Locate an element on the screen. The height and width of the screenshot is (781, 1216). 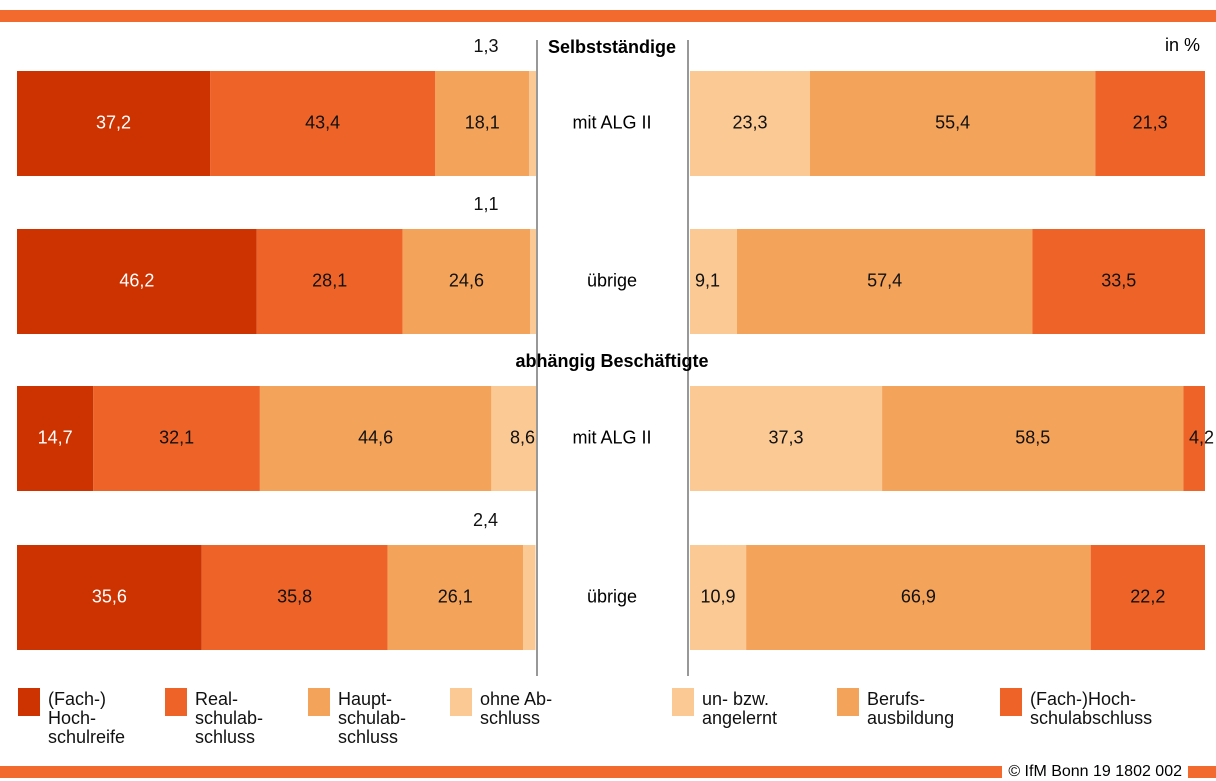
value-label: 24,6 is located at coordinates (466, 280).